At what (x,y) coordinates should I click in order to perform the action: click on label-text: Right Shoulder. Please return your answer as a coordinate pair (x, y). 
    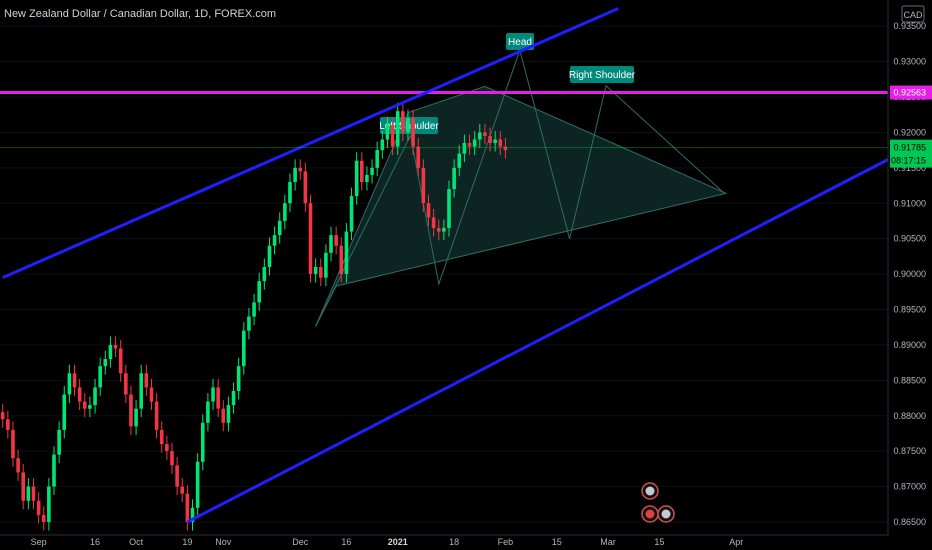
    Looking at the image, I should click on (602, 75).